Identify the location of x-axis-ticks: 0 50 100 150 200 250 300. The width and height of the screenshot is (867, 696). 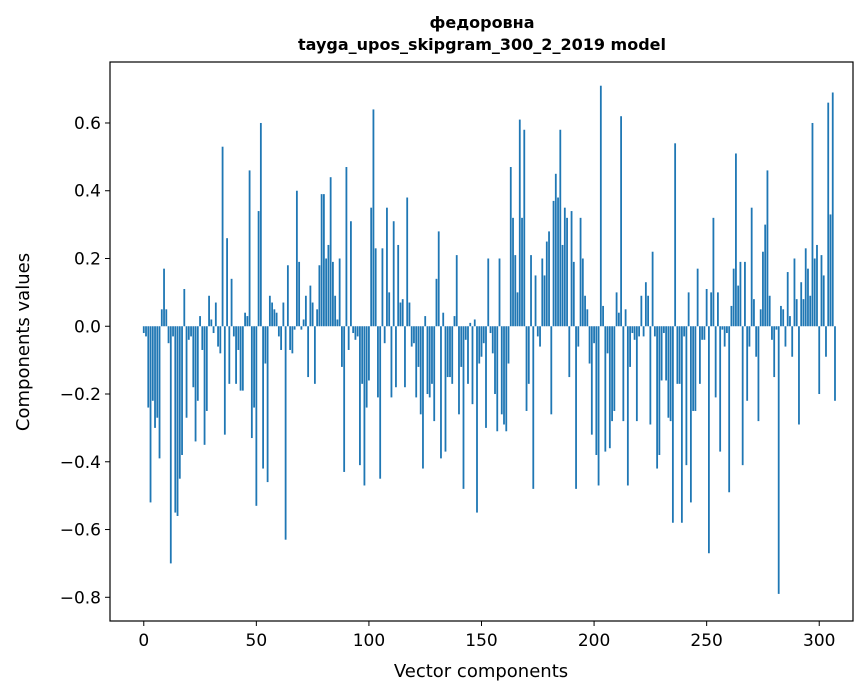
(486, 636).